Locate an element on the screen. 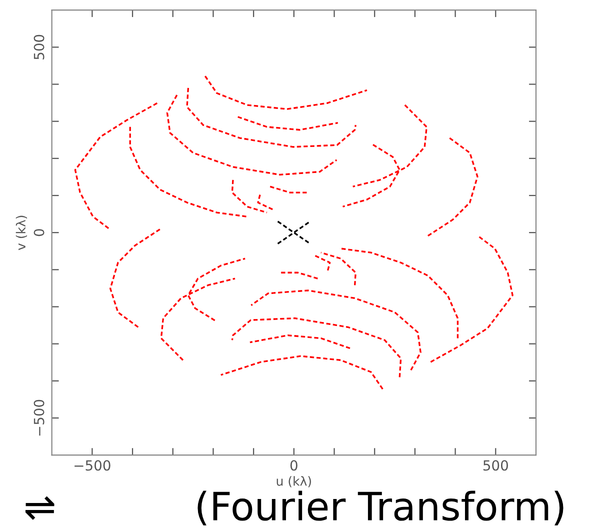 The height and width of the screenshot is (531, 589). y-axis-title: v (kλ) is located at coordinates (22, 233).